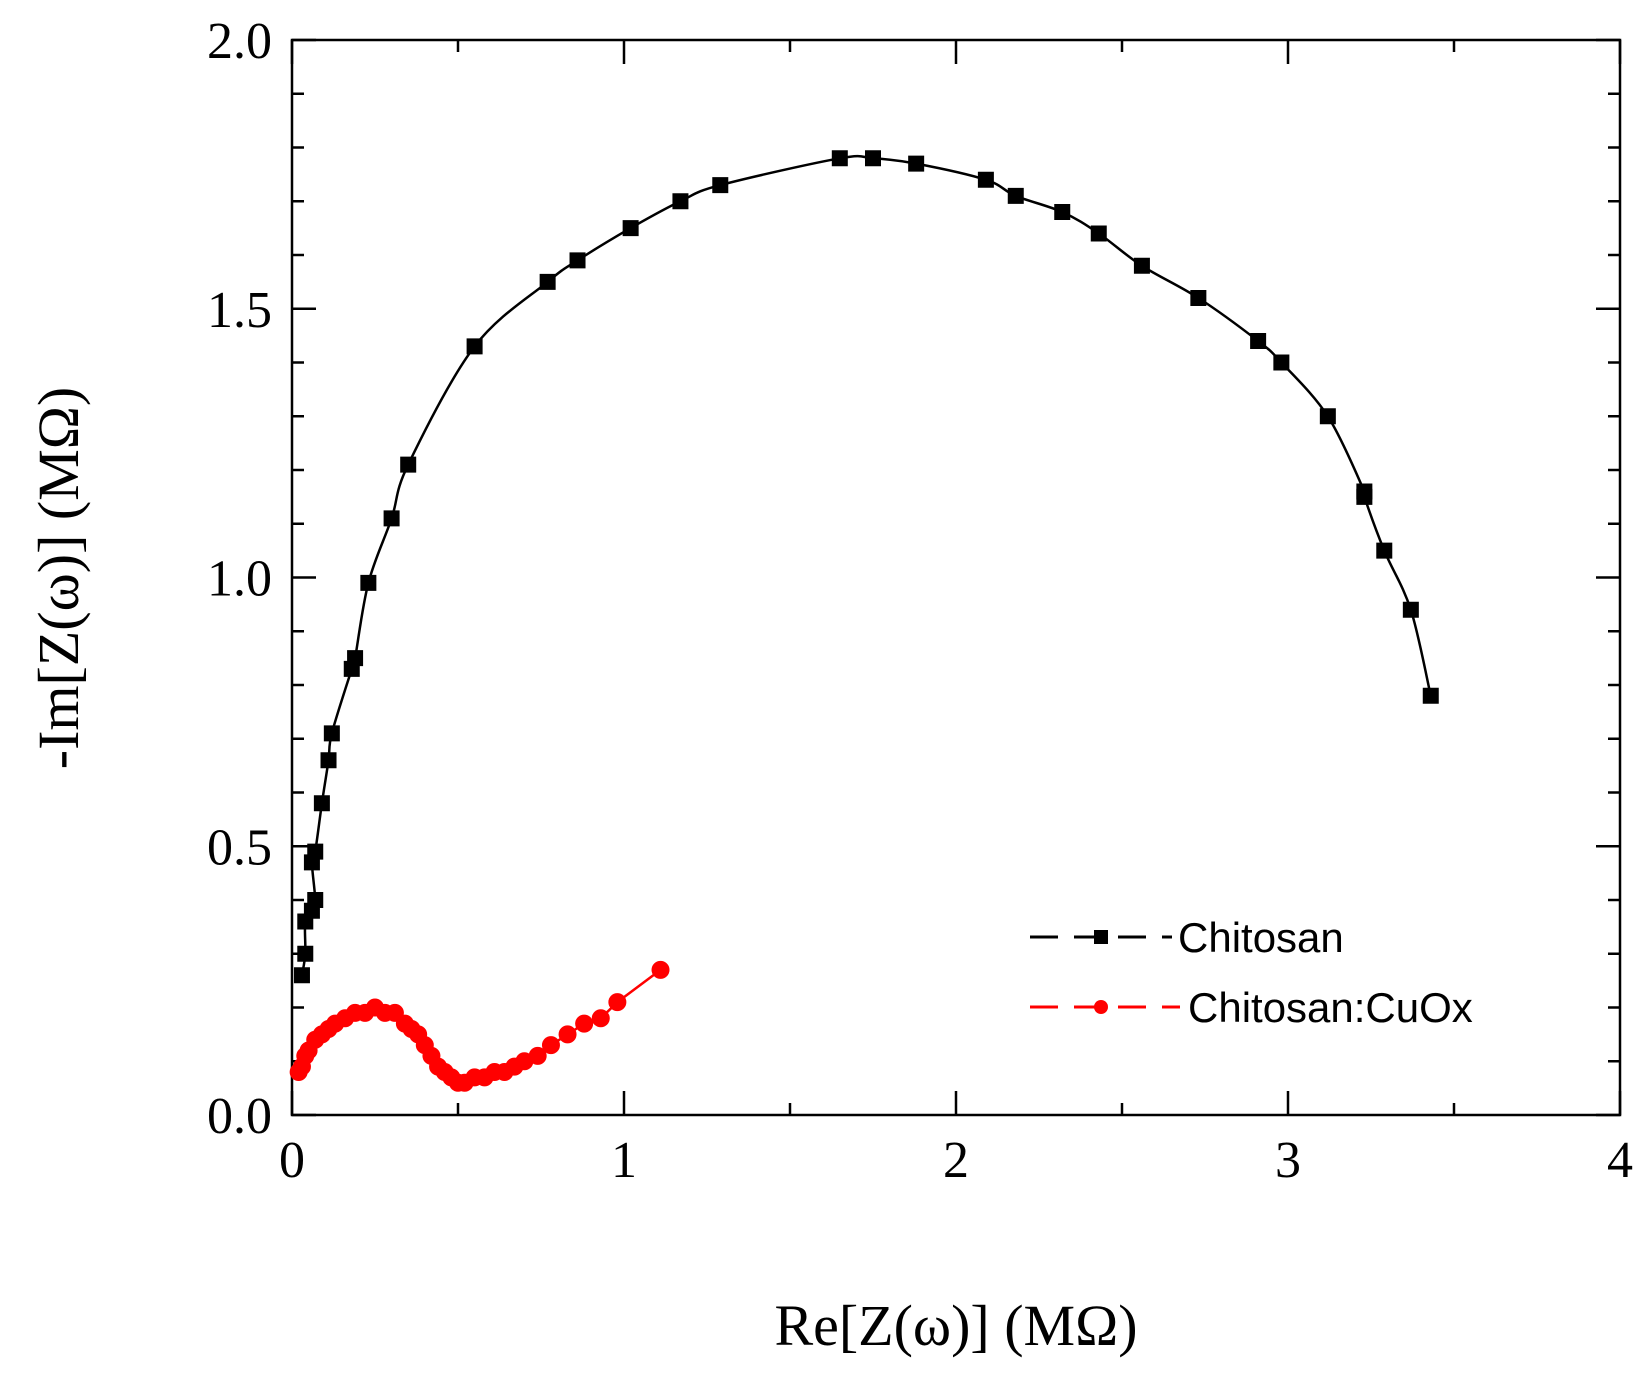 The image size is (1650, 1385). Describe the element at coordinates (58, 578) in the screenshot. I see `y-axis-title: -Im[Z(ω)] (MΩ)` at that location.